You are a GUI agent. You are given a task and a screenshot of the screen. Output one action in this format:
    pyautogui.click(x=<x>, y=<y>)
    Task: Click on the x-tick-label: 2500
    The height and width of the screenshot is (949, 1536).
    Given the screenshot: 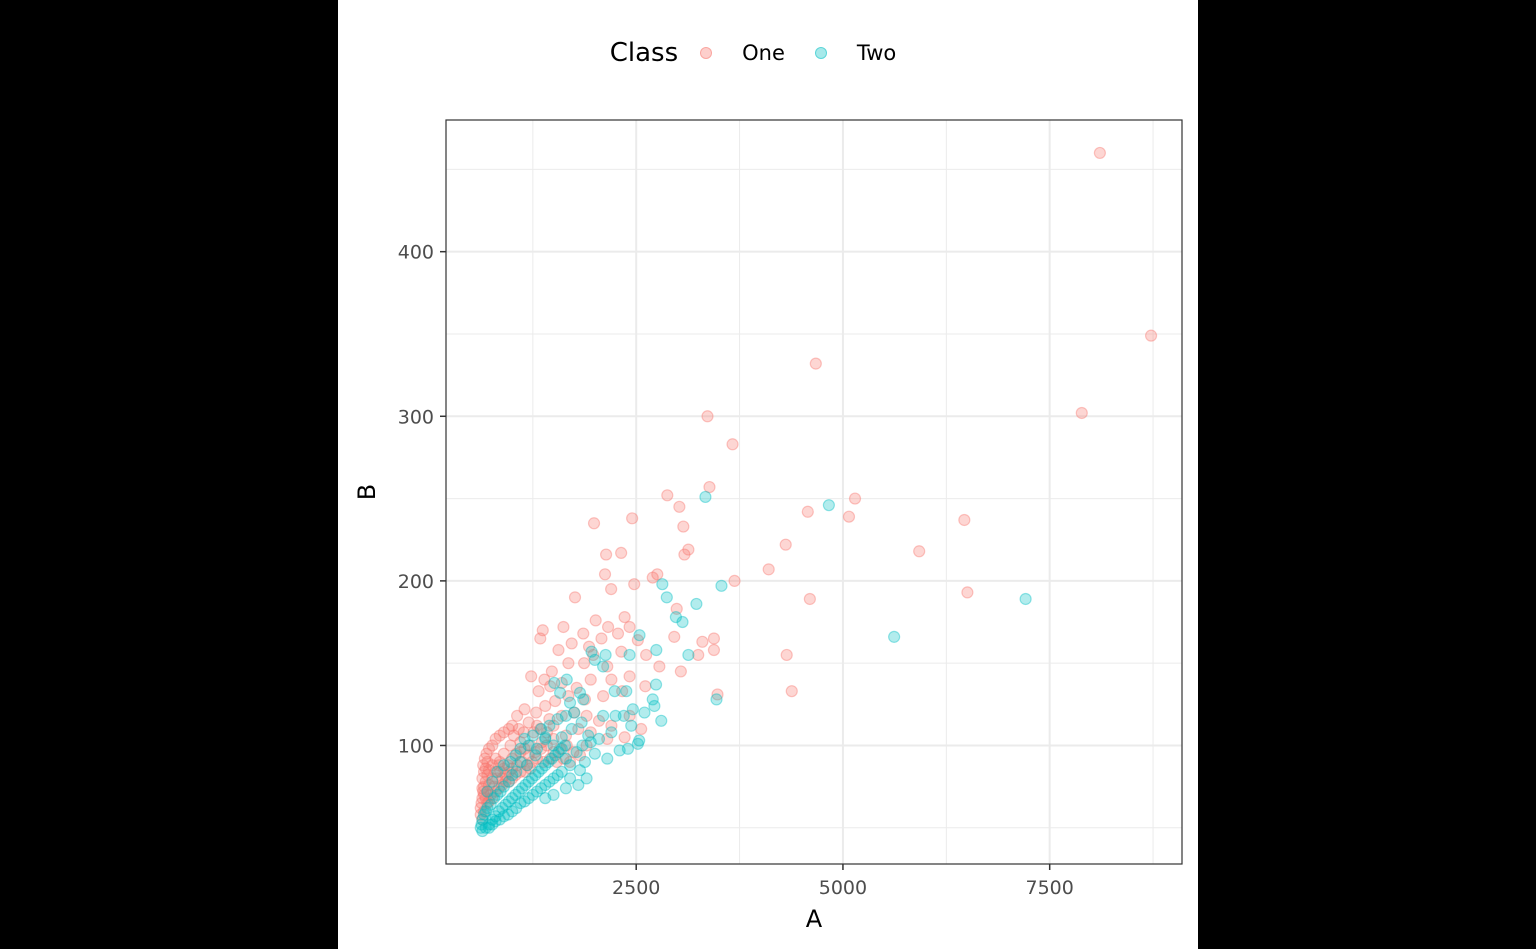 What is the action you would take?
    pyautogui.click(x=636, y=888)
    